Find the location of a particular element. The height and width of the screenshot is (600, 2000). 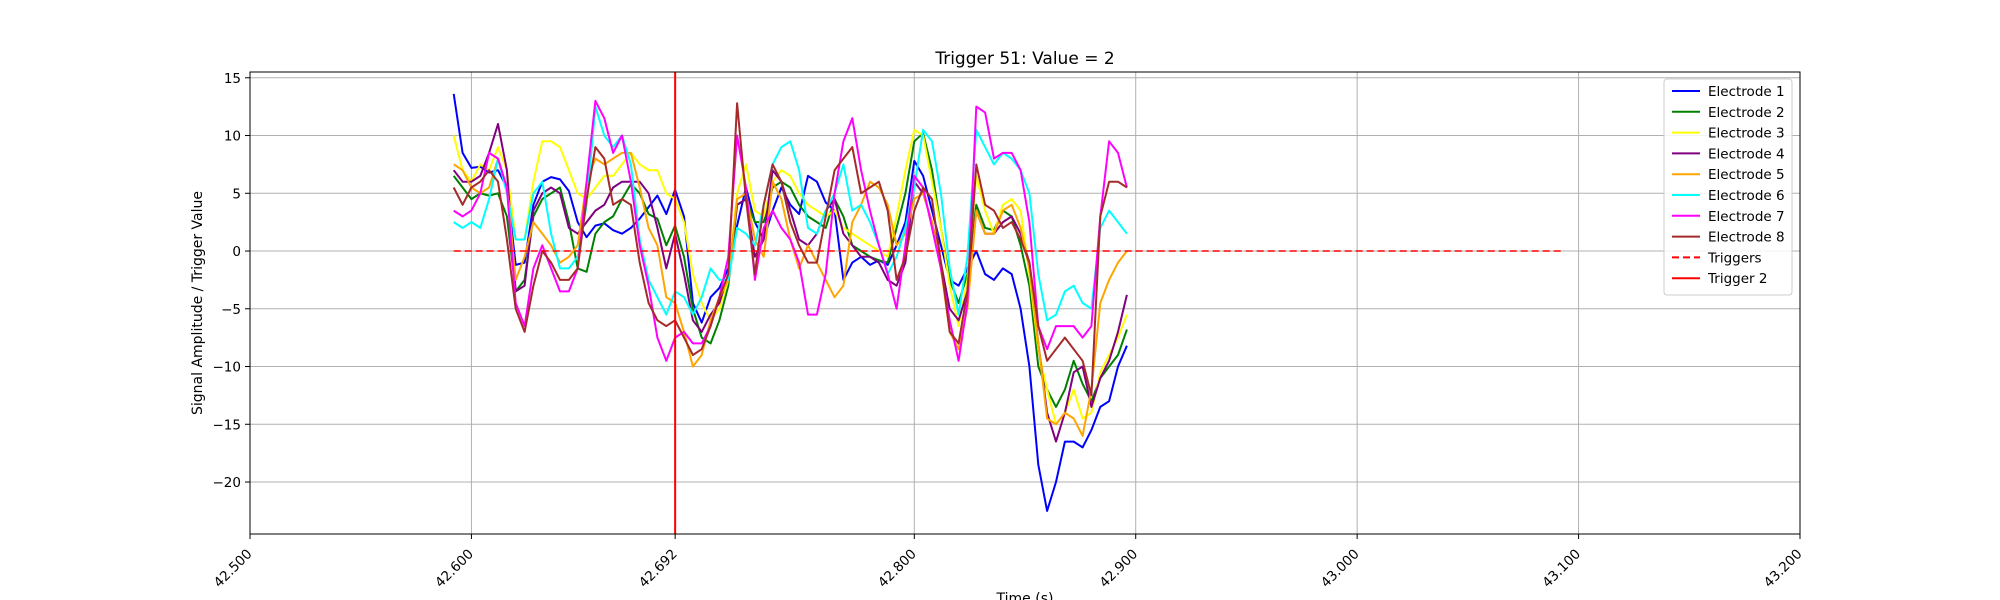

legend-label-electrode-6: Electrode 6 is located at coordinates (1746, 196).